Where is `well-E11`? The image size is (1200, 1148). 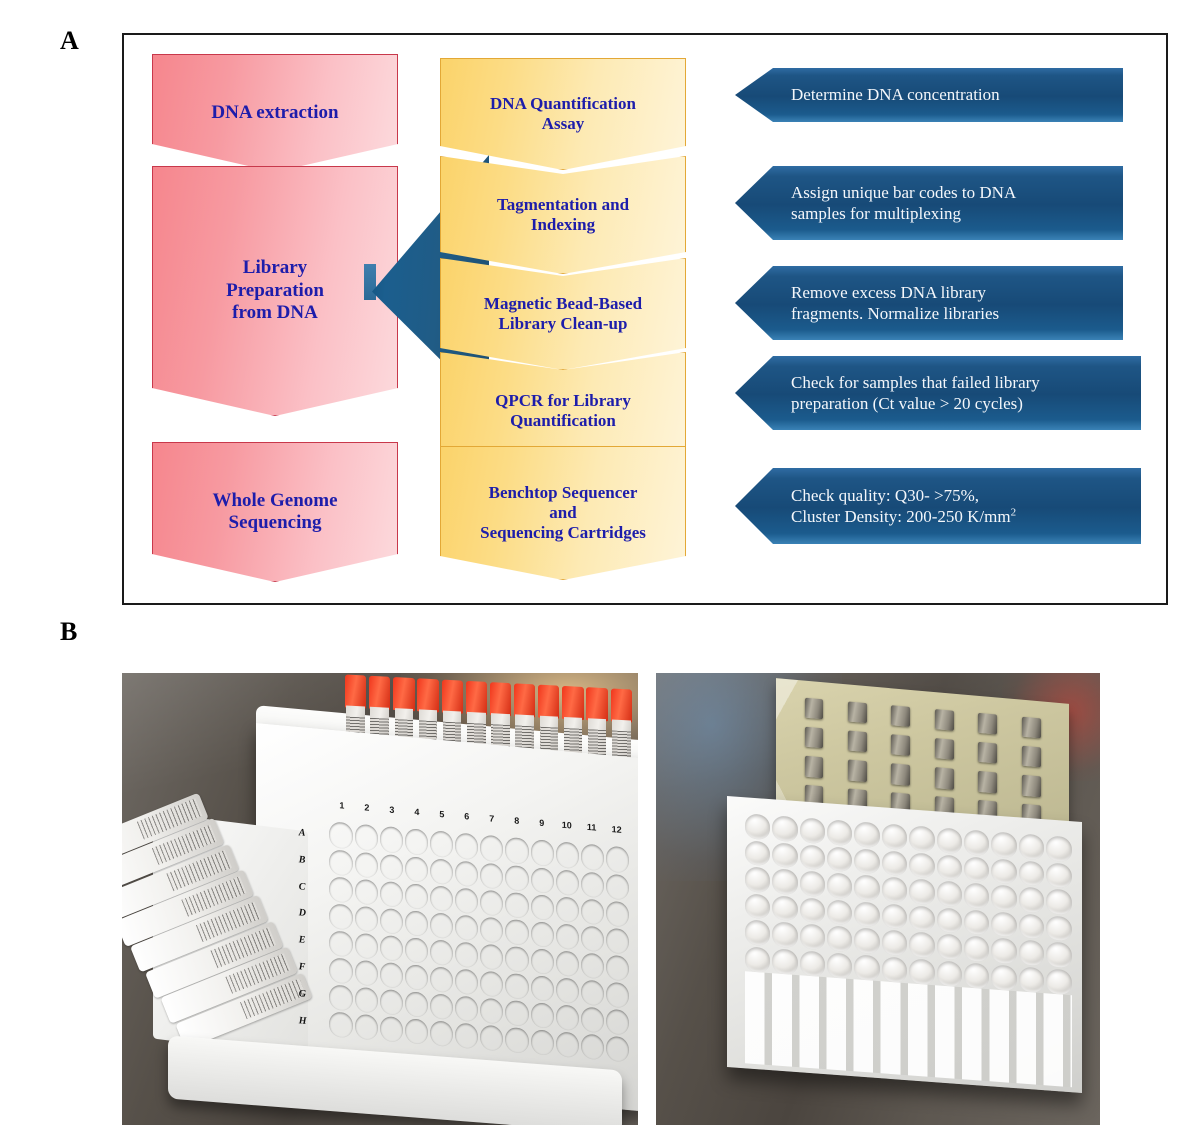
well-E11 is located at coordinates (592, 965).